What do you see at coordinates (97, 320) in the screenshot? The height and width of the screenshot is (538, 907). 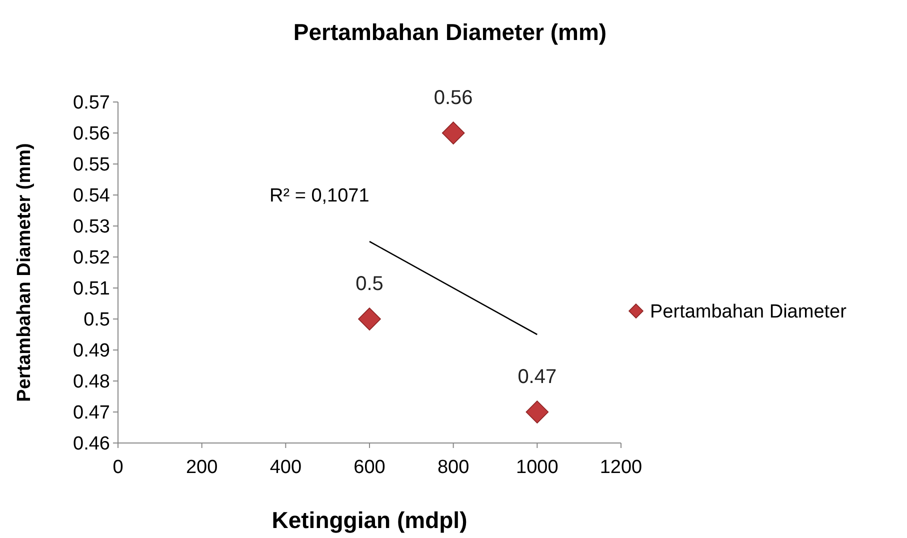 I see `y-tick-label: 0.5` at bounding box center [97, 320].